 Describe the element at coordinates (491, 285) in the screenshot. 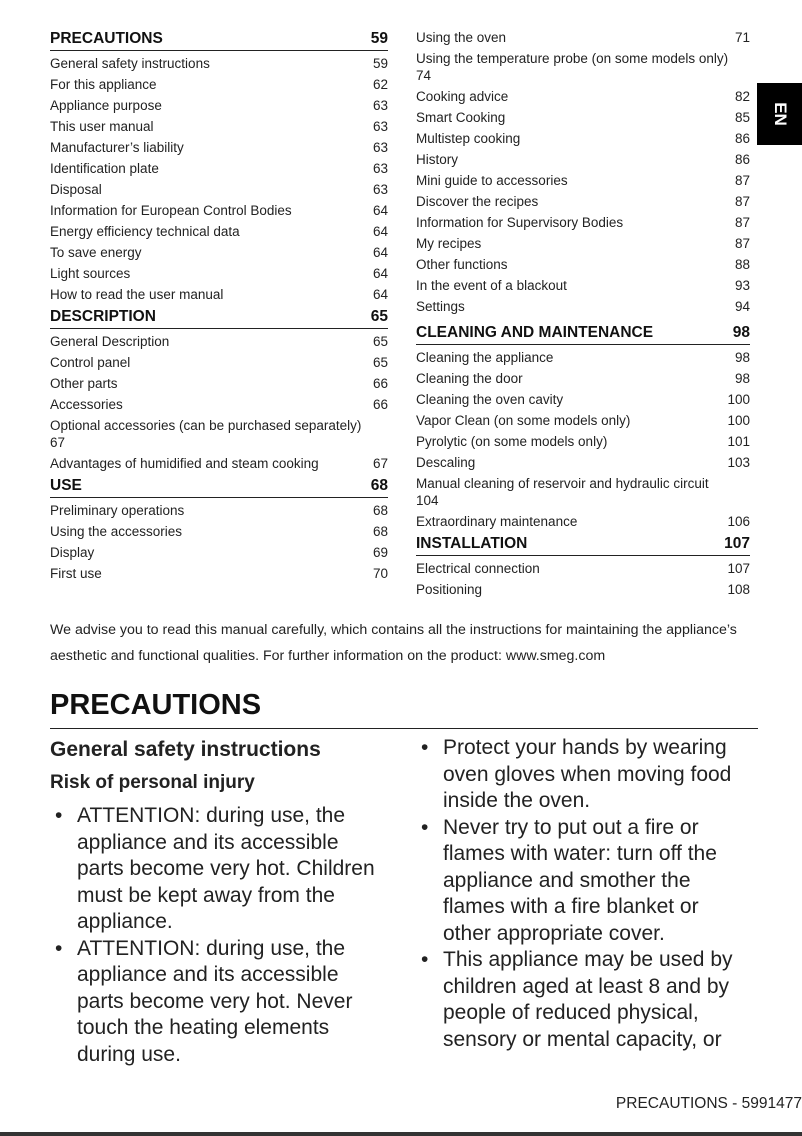

I see `toc-item-title: In the event of a blackout` at that location.